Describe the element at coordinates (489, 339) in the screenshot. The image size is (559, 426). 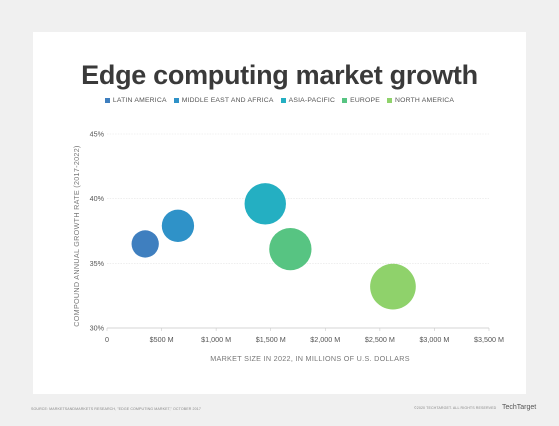
I see `x-tick-label: $3,500 M` at that location.